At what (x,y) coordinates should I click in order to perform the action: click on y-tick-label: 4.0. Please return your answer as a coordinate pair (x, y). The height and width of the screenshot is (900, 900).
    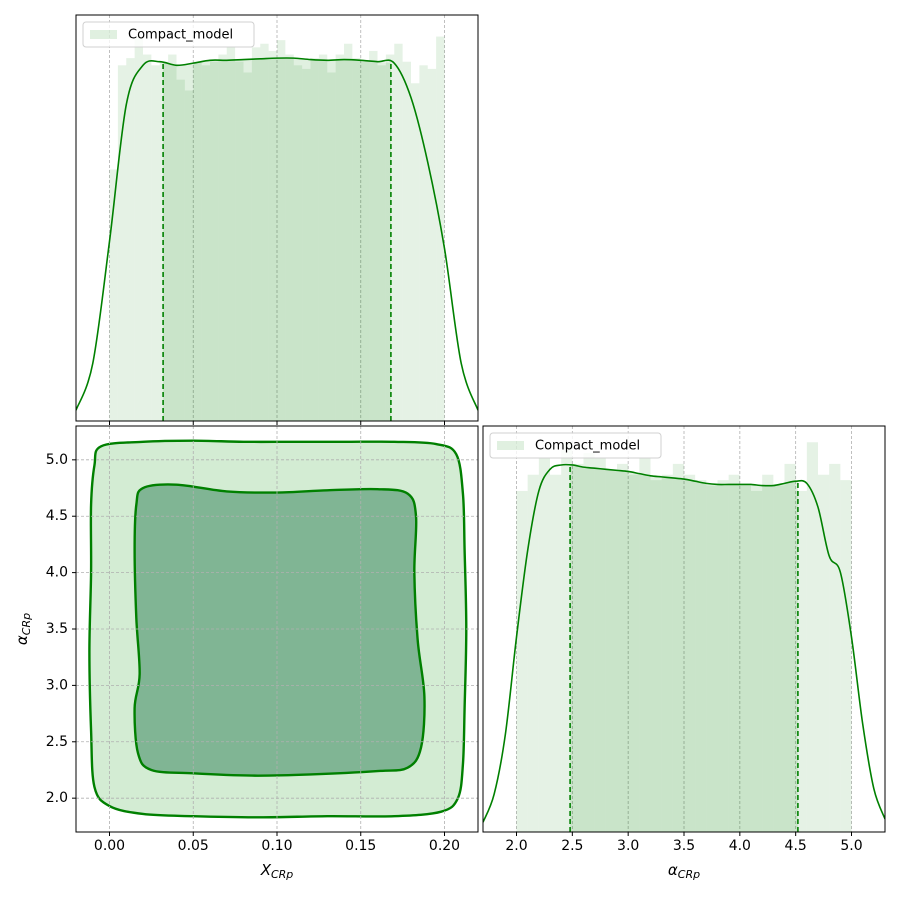
    Looking at the image, I should click on (57, 573).